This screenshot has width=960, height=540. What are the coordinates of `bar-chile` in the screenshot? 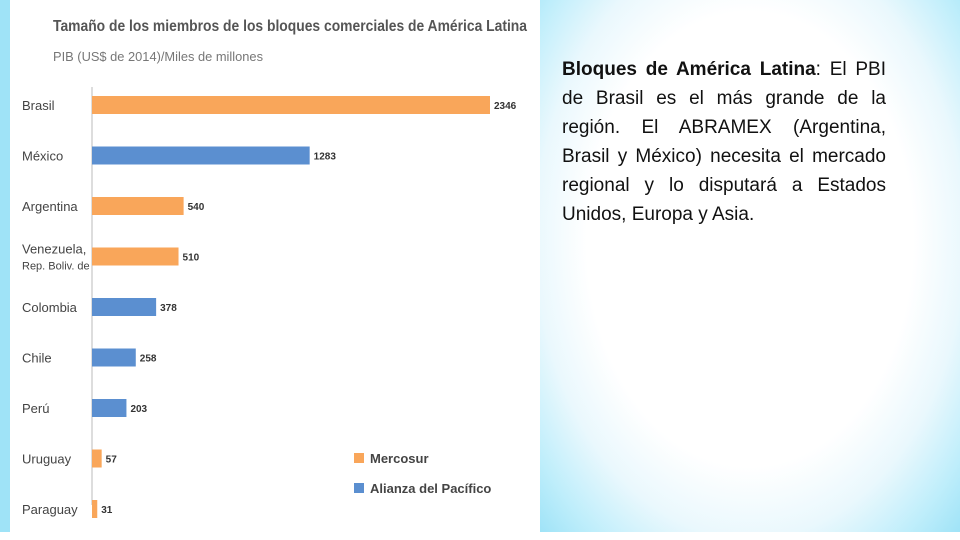 It's located at (114, 357).